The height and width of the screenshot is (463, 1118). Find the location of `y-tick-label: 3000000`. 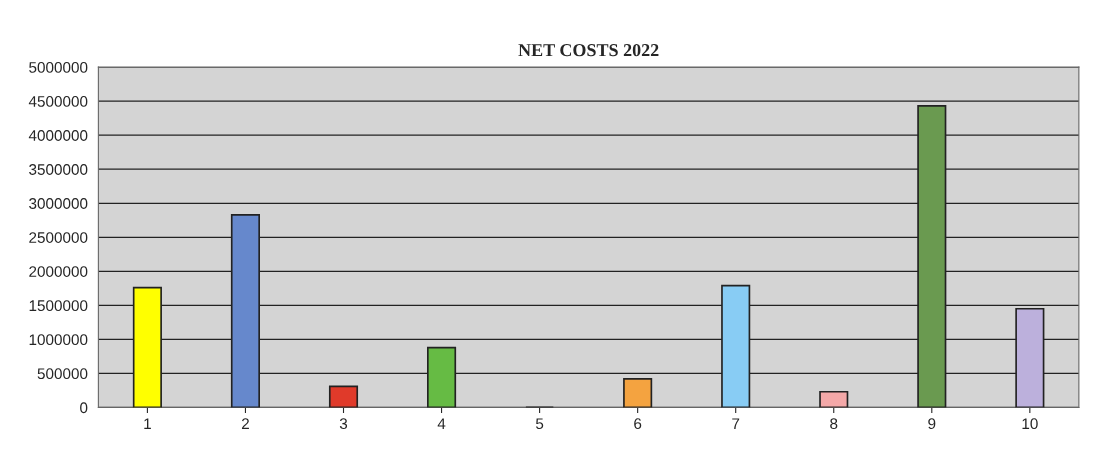

y-tick-label: 3000000 is located at coordinates (58, 203).